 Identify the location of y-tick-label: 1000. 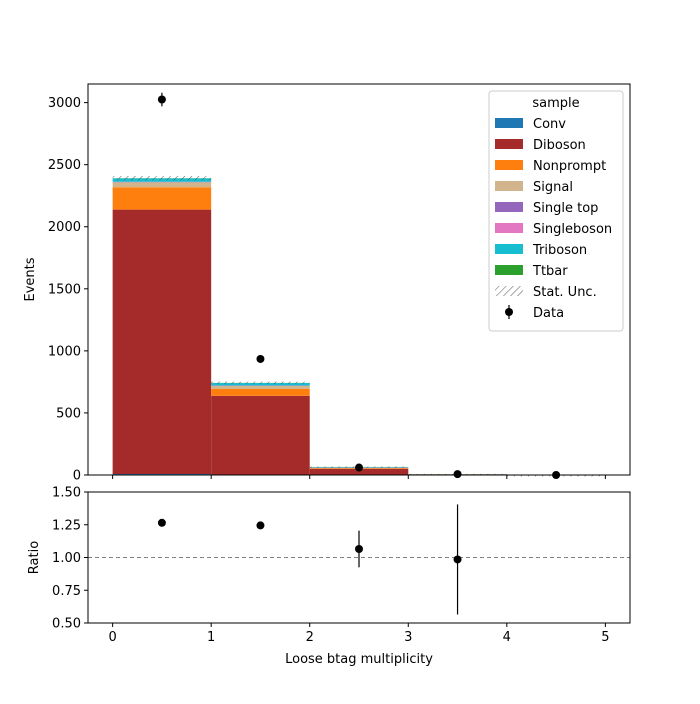
(64, 351).